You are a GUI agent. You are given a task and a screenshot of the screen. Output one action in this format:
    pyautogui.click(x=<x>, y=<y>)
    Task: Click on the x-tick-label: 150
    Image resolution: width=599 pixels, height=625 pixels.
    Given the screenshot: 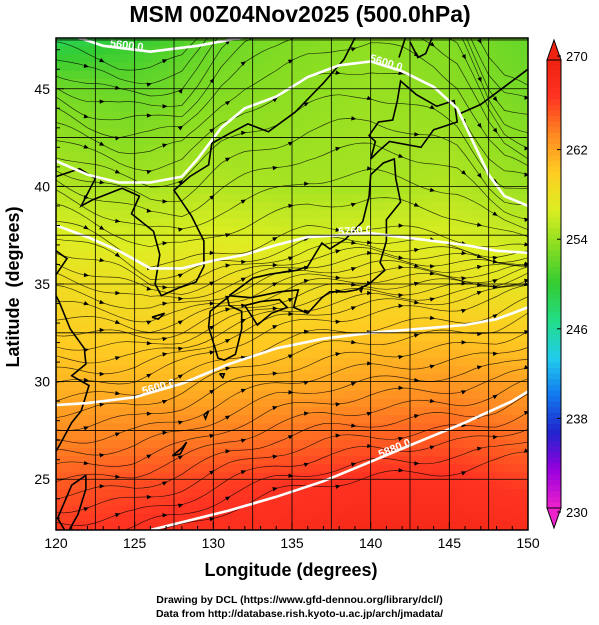 What is the action you would take?
    pyautogui.click(x=528, y=543)
    